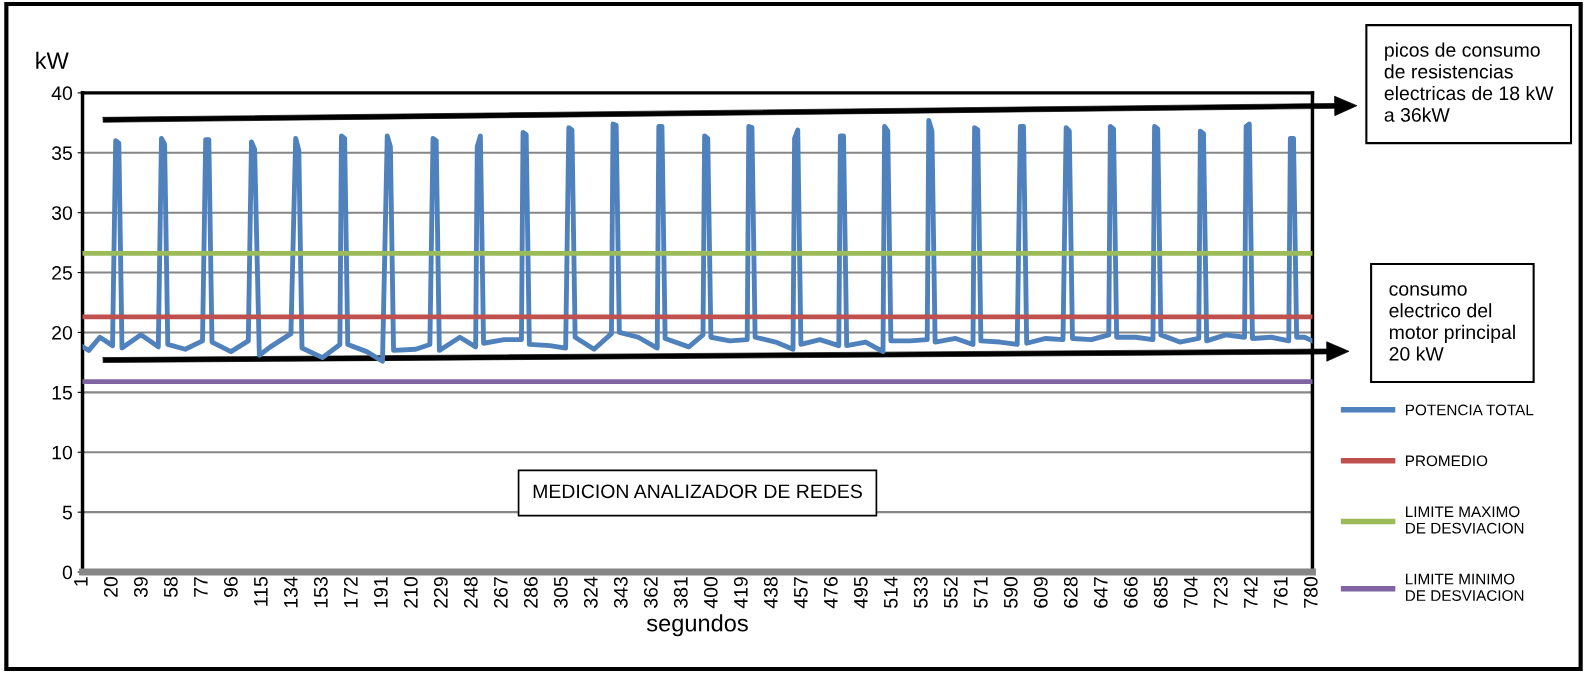 The height and width of the screenshot is (673, 1587). I want to click on x-tick-label: 609, so click(1040, 592).